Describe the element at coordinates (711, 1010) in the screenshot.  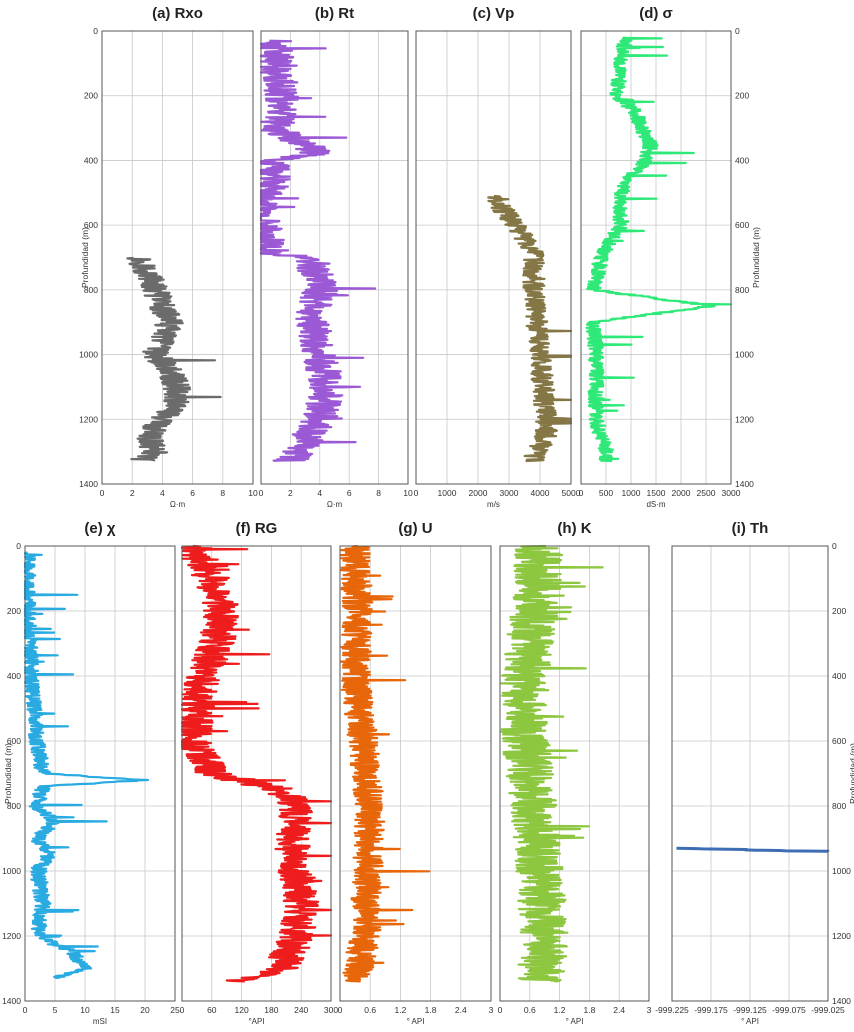
I see `x-tick-label: -999.175` at that location.